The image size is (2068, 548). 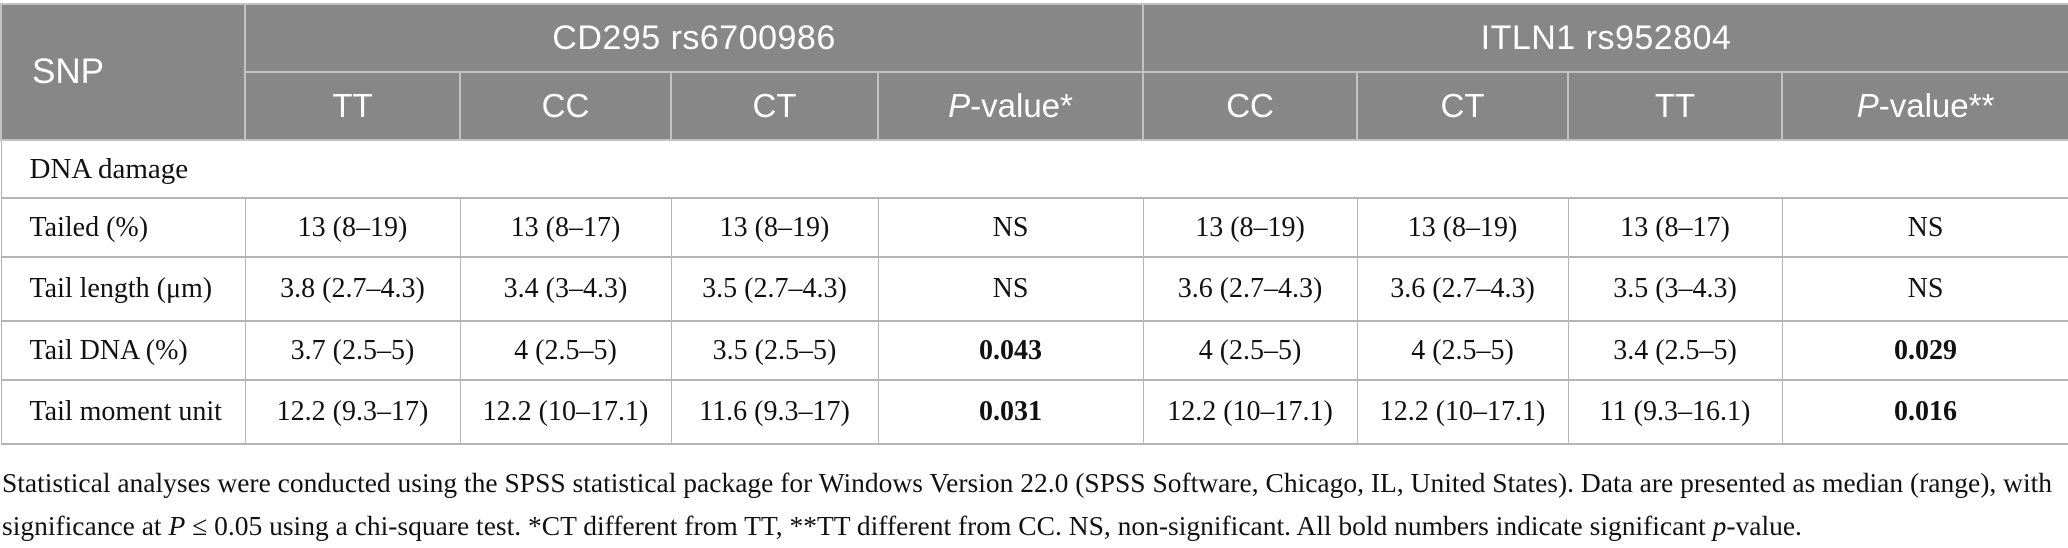 What do you see at coordinates (1675, 106) in the screenshot?
I see `col-header-itln1-tt: TT` at bounding box center [1675, 106].